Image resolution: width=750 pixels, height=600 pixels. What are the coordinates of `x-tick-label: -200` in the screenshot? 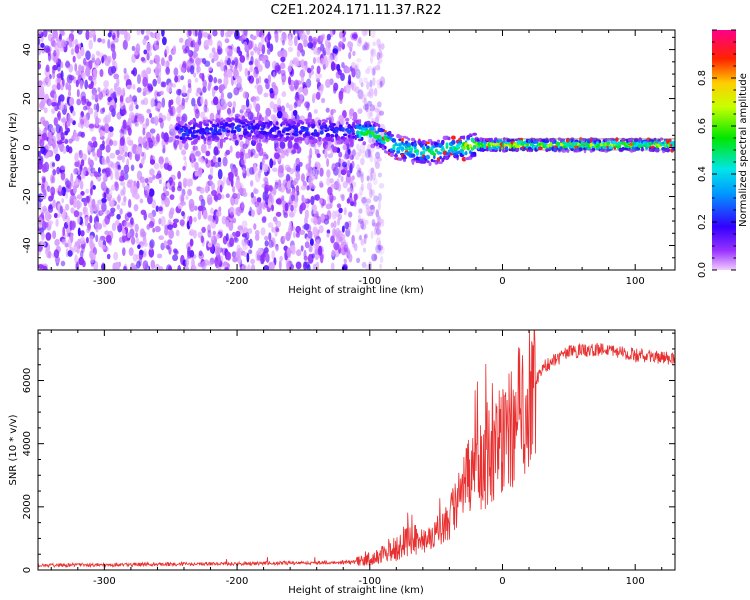 It's located at (237, 581).